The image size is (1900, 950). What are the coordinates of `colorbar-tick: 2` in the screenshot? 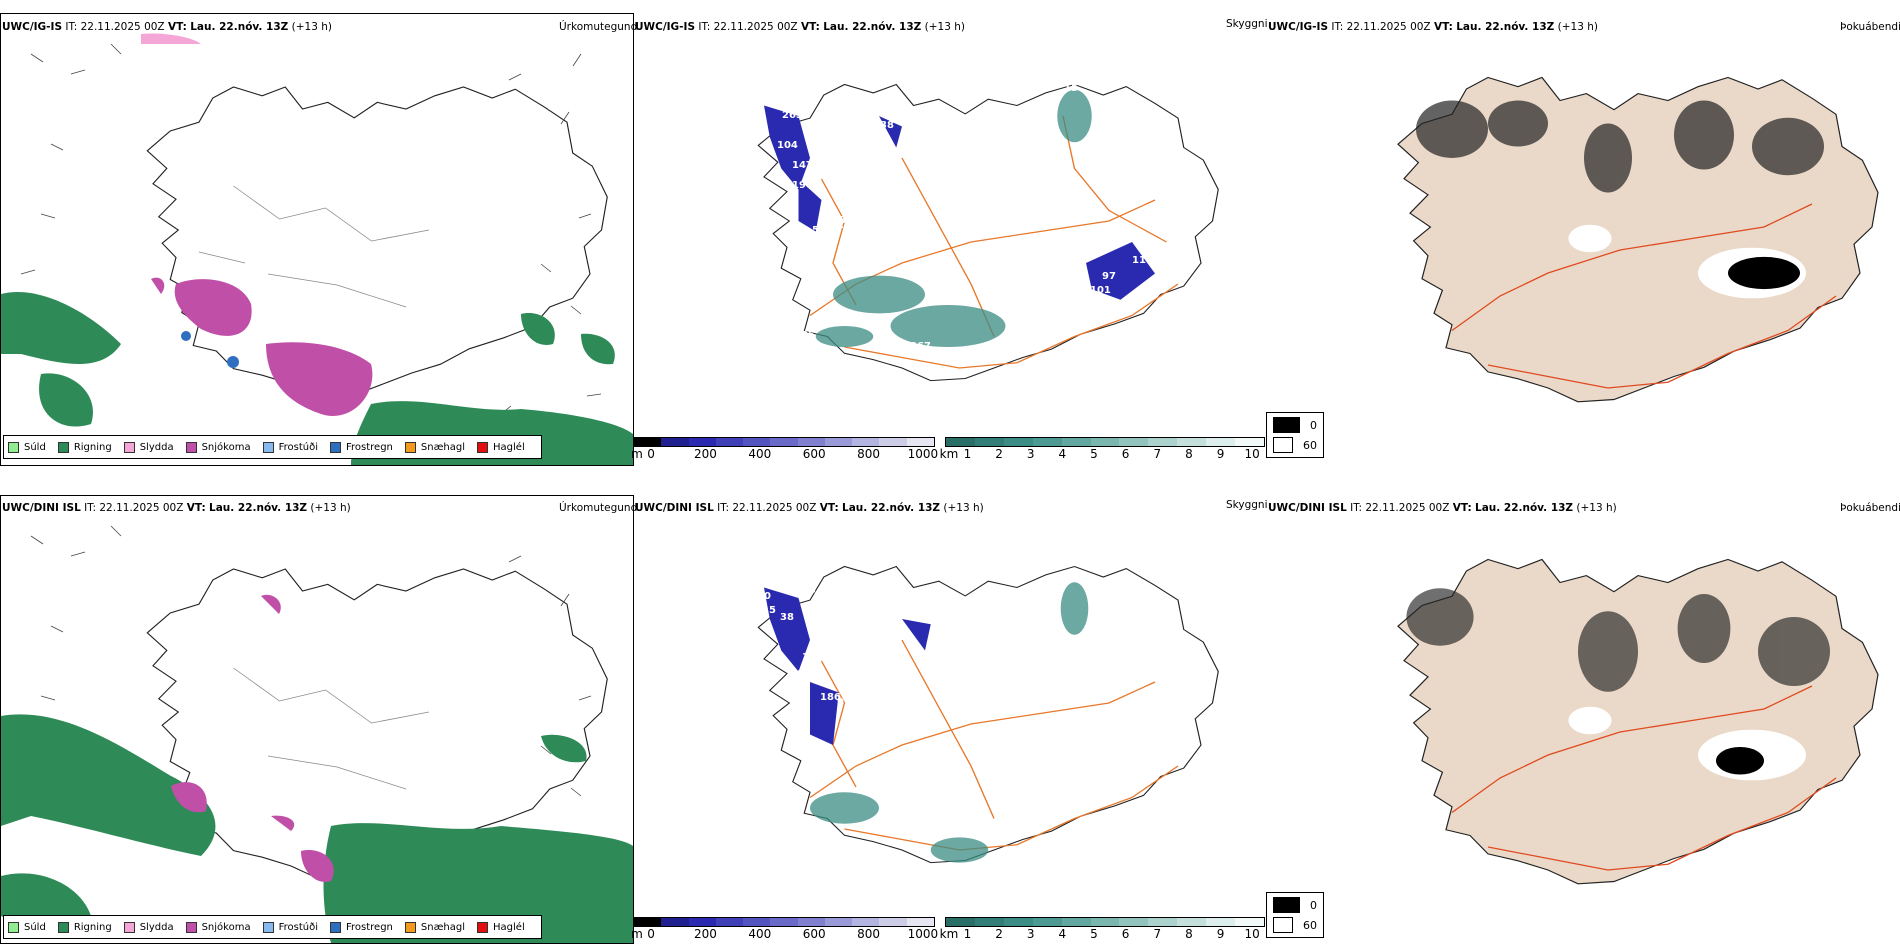 It's located at (999, 934).